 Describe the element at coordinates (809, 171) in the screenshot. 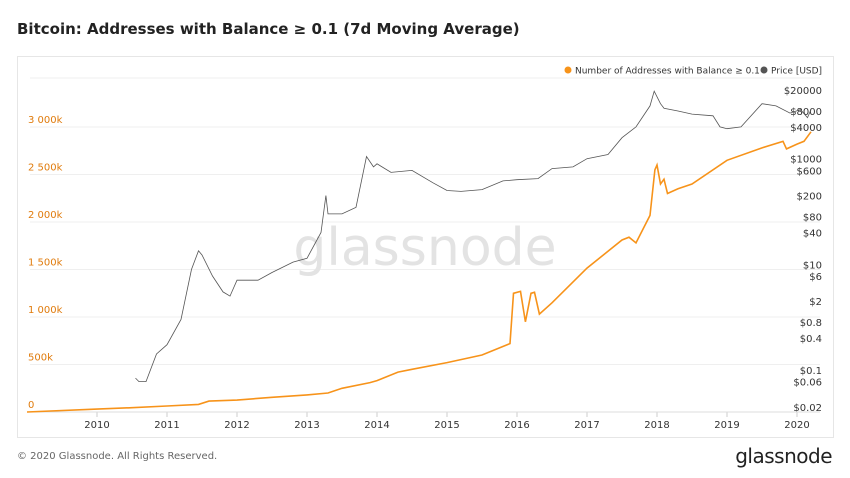

I see `y-right-tick-label: $600` at that location.